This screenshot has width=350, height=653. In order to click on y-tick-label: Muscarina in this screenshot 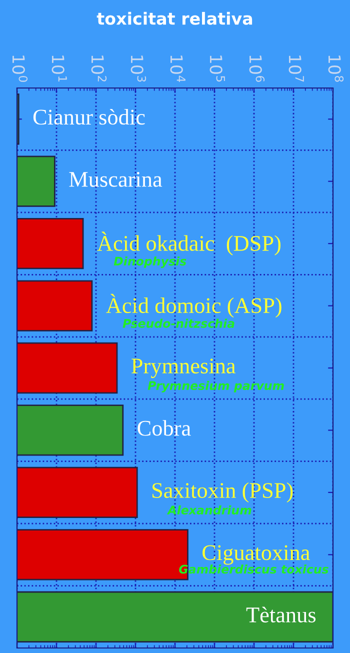, I will do `click(115, 179)`.